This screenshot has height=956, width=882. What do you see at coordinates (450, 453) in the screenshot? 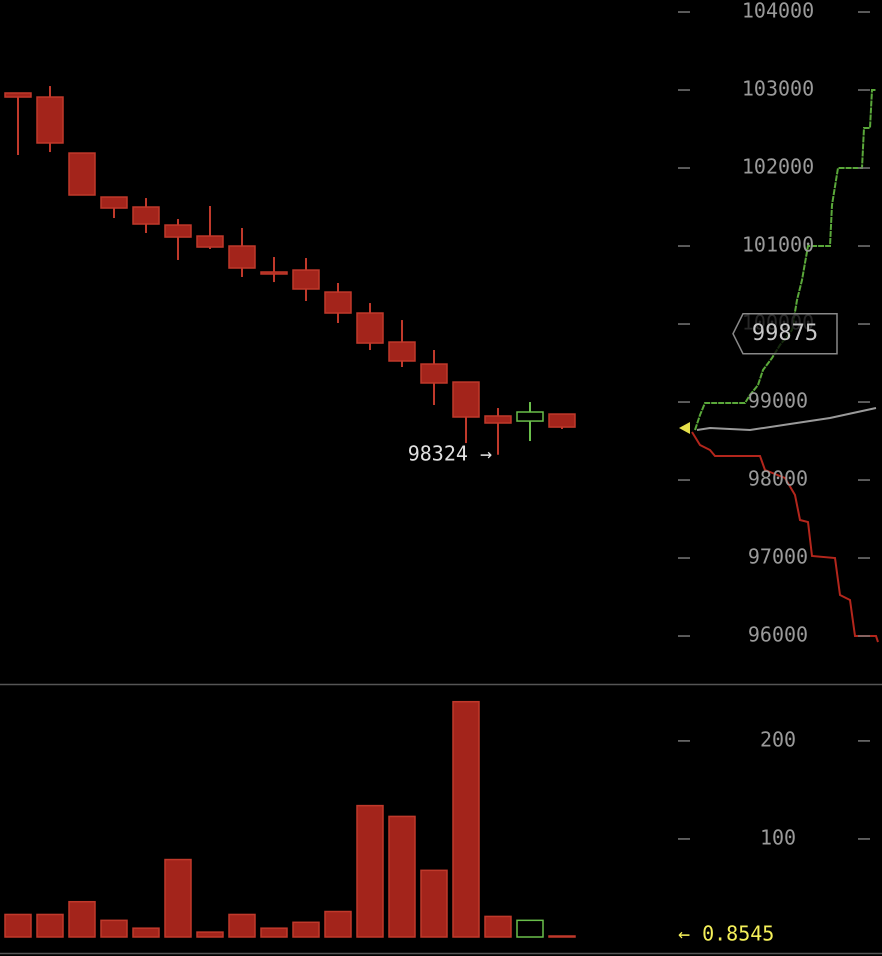
I see `price-annotation: 98324 →` at bounding box center [450, 453].